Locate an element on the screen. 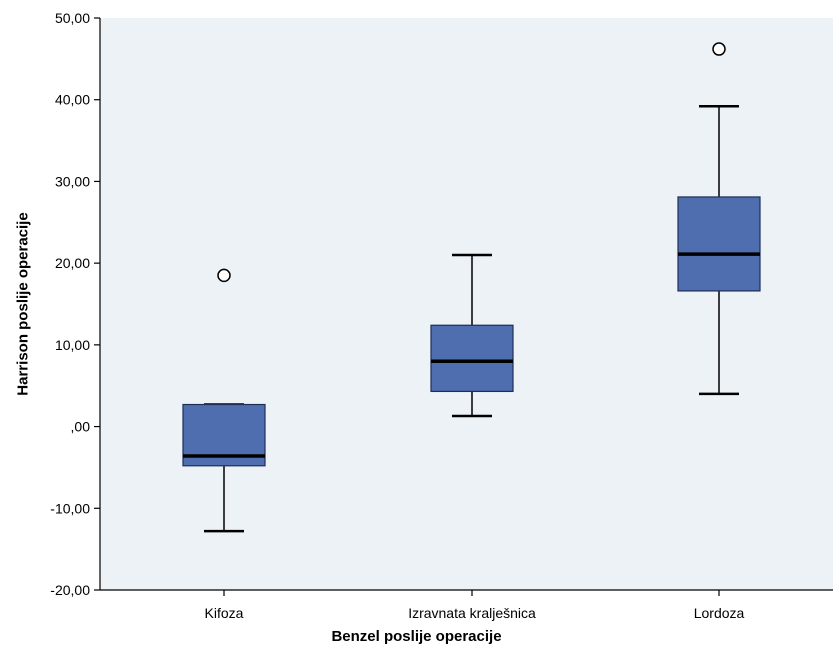  y-tick-label: 50,00 is located at coordinates (72, 18).